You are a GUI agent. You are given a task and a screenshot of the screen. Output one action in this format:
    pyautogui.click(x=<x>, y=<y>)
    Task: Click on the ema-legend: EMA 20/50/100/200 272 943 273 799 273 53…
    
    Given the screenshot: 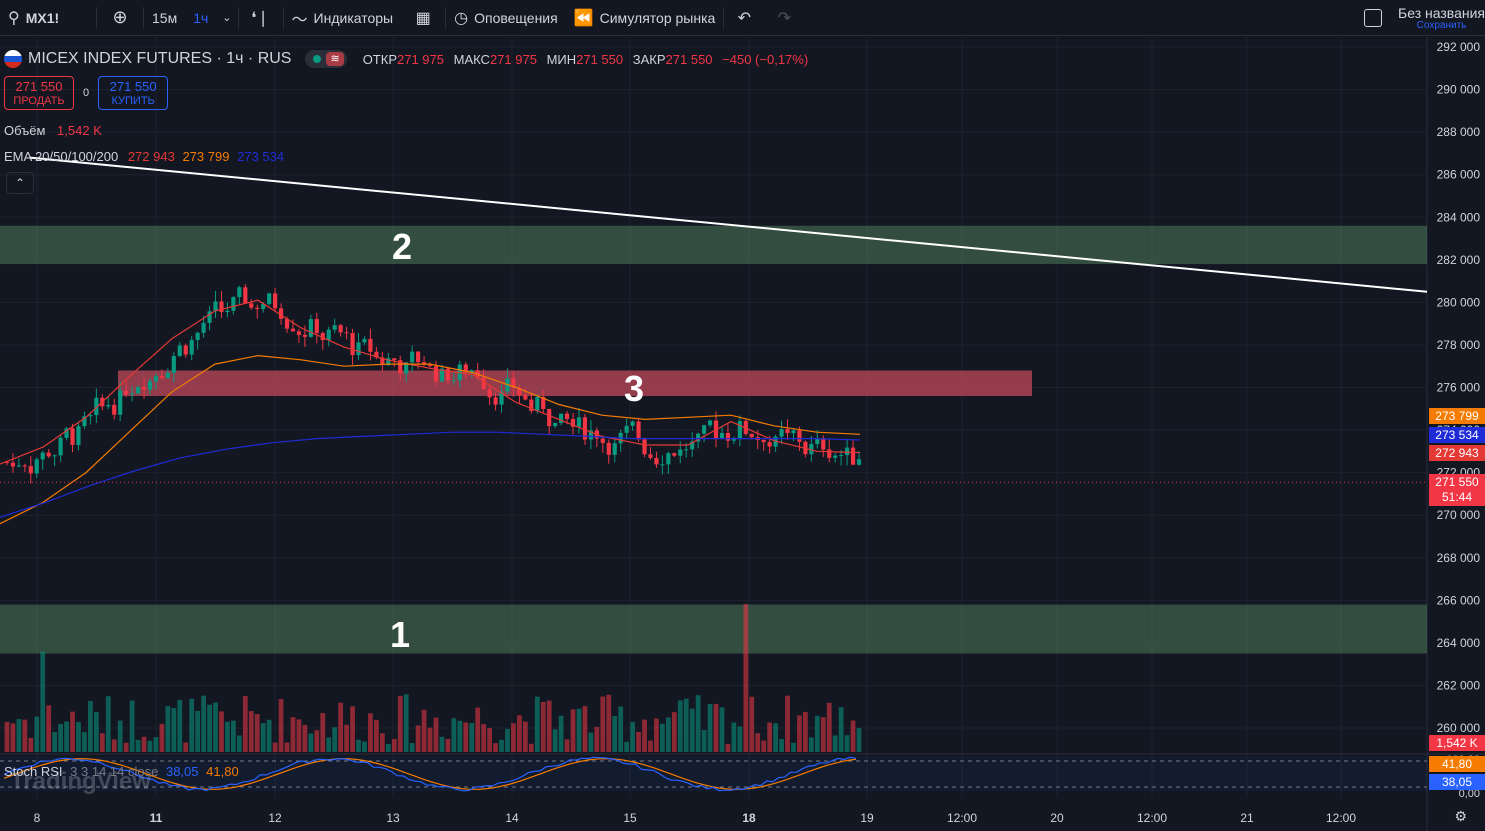 What is the action you would take?
    pyautogui.click(x=144, y=156)
    